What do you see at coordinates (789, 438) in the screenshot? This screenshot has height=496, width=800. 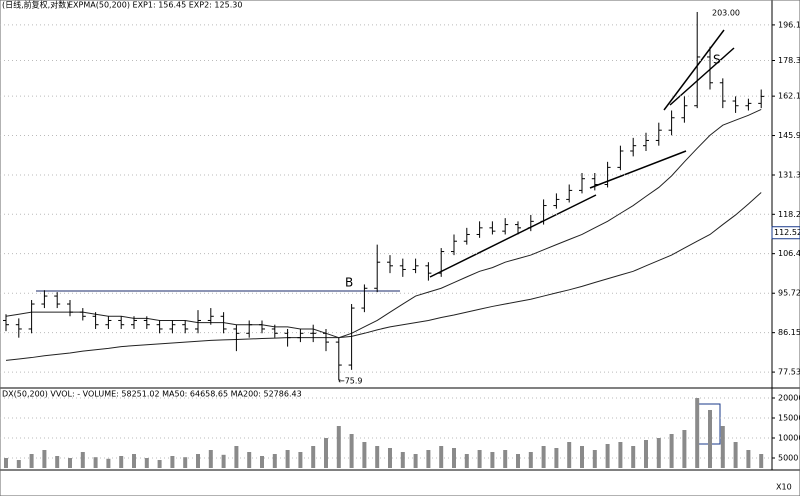 I see `y-tick-label: 10000` at bounding box center [789, 438].